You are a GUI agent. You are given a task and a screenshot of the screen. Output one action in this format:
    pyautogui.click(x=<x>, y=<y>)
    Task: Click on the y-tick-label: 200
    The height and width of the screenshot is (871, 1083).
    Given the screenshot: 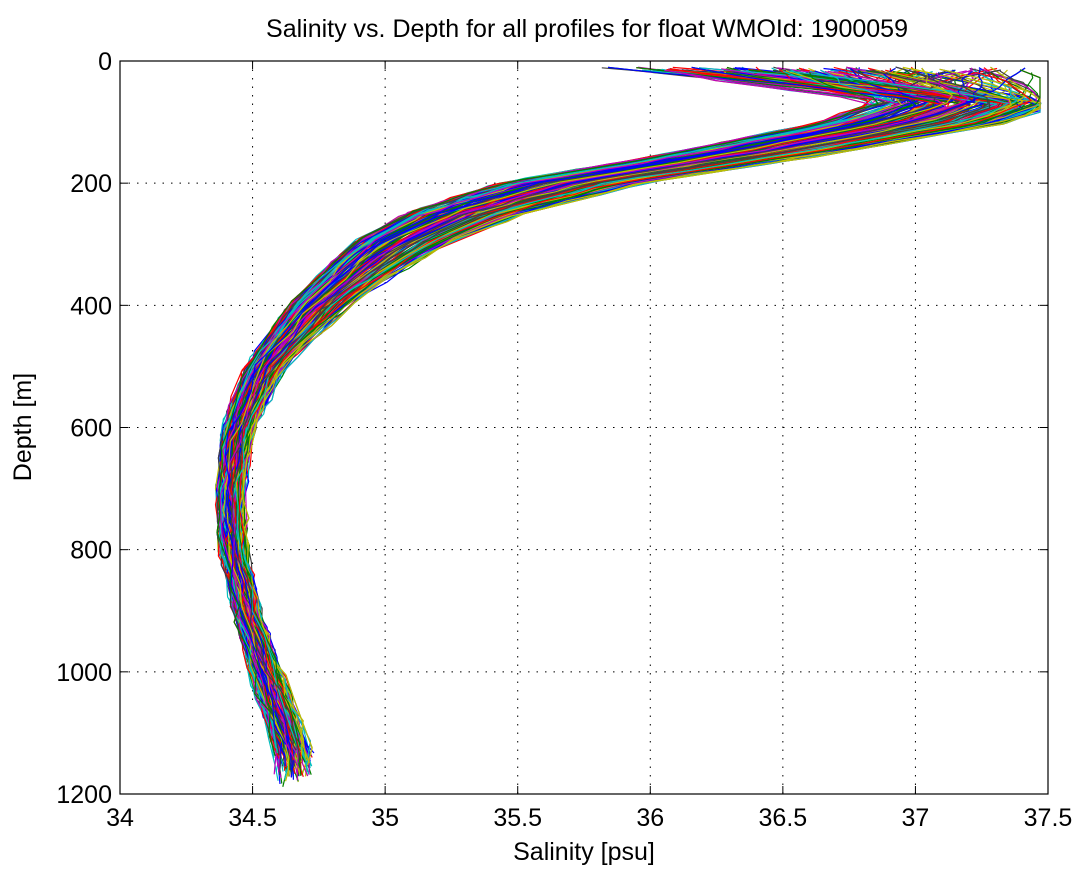 What is the action you would take?
    pyautogui.click(x=91, y=184)
    